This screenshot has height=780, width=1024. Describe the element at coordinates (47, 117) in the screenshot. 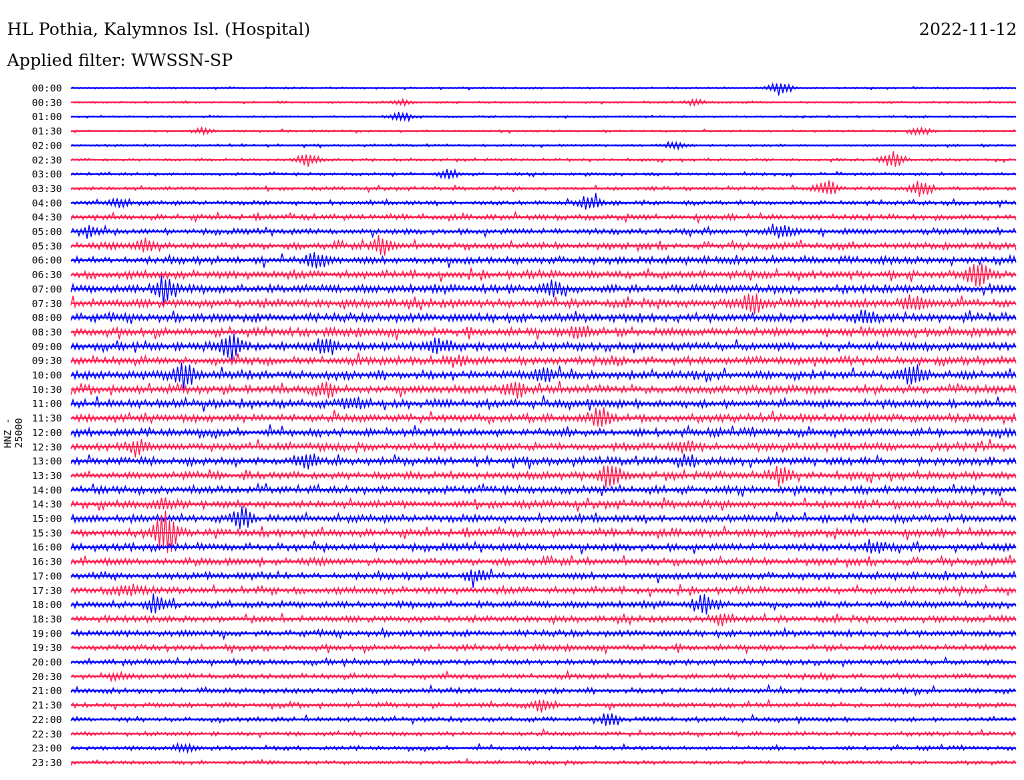

I see `time-tick-label: 01:00` at that location.